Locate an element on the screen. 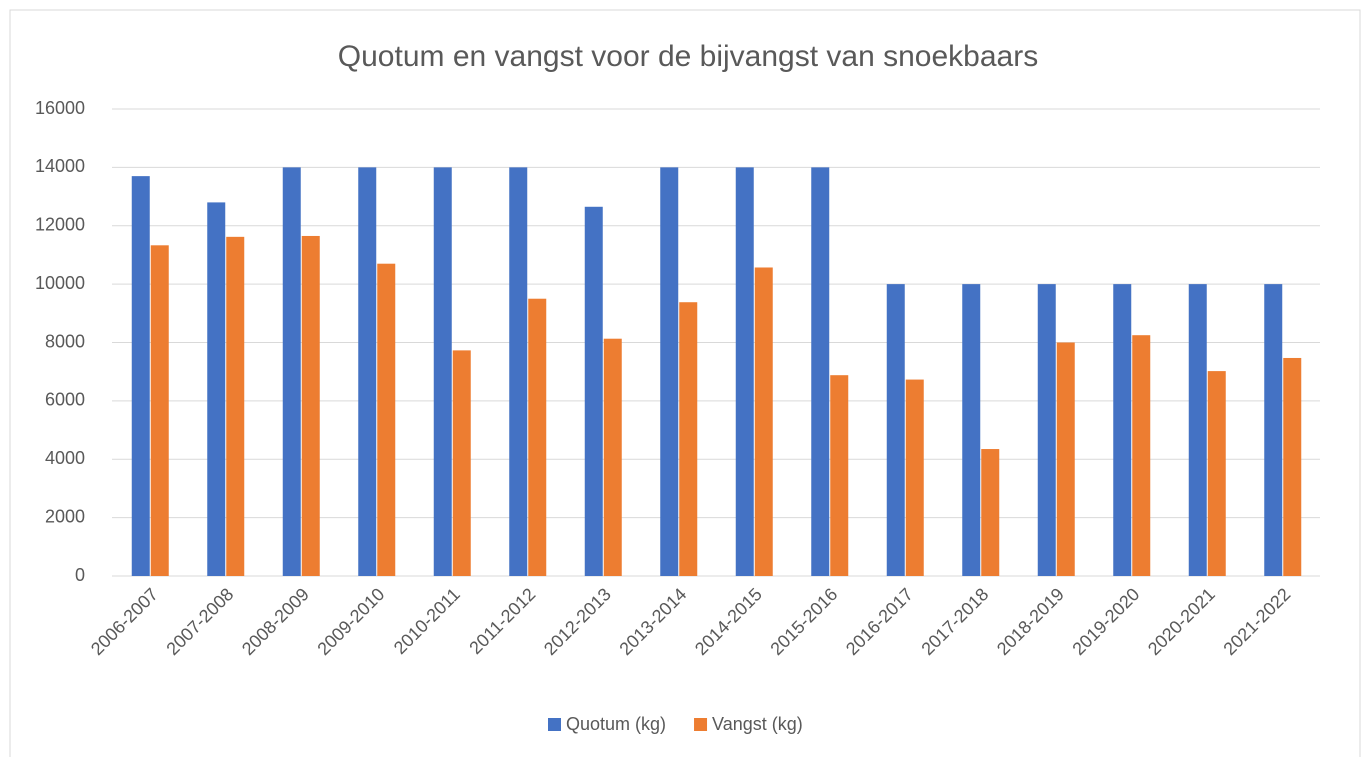  y-tick-label: 8000 is located at coordinates (65, 341).